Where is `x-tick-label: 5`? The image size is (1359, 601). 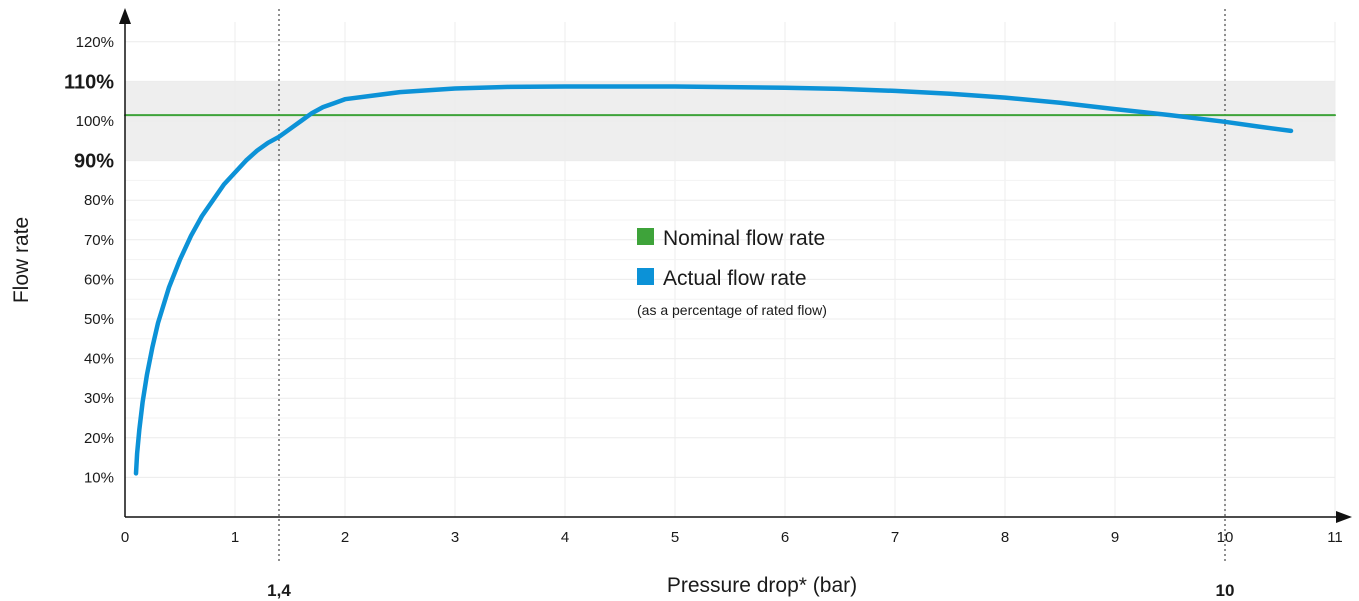
x-tick-label: 5 is located at coordinates (675, 537).